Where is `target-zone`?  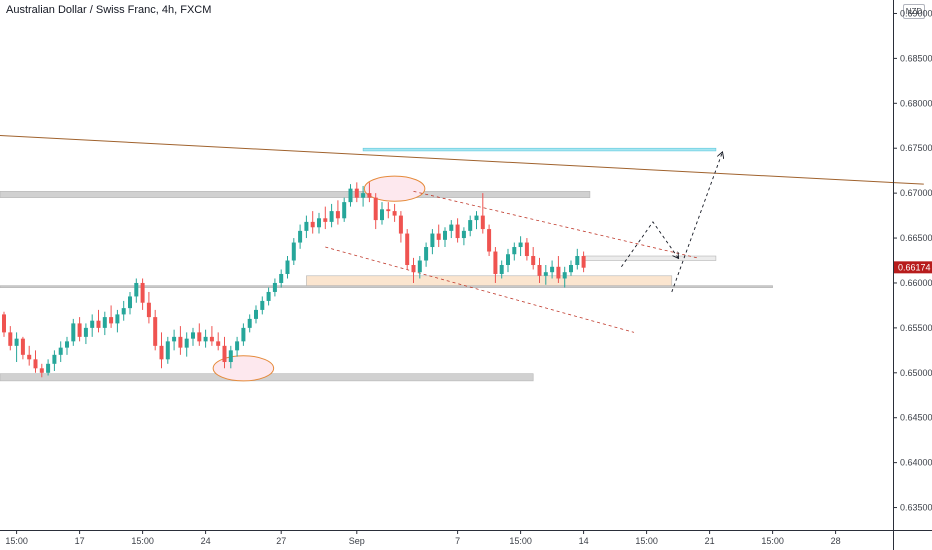
target-zone is located at coordinates (539, 149).